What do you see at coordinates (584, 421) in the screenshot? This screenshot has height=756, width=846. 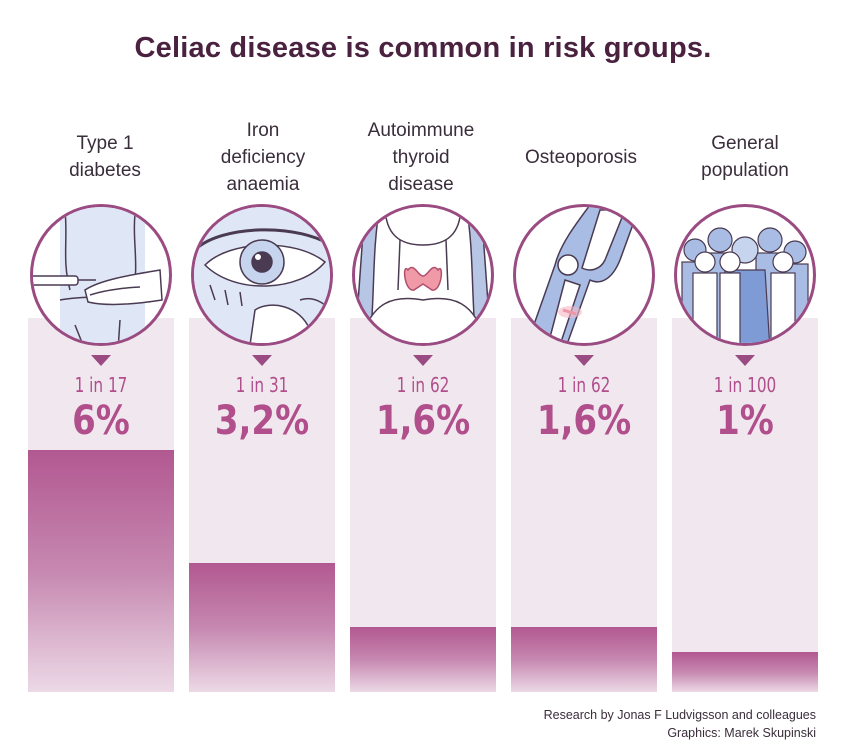 I see `value-label-3: 1,6%` at bounding box center [584, 421].